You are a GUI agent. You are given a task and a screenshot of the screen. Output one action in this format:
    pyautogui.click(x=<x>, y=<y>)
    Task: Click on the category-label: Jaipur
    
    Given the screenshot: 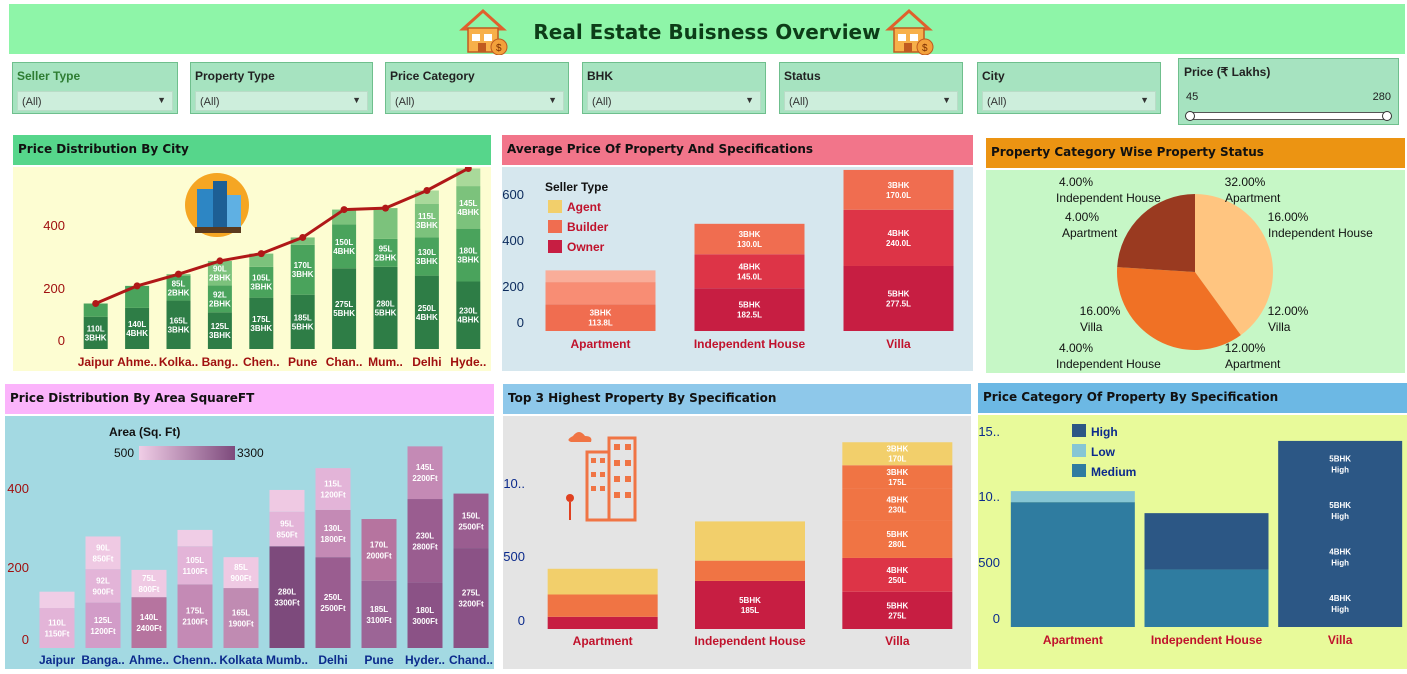 What is the action you would take?
    pyautogui.click(x=96, y=362)
    